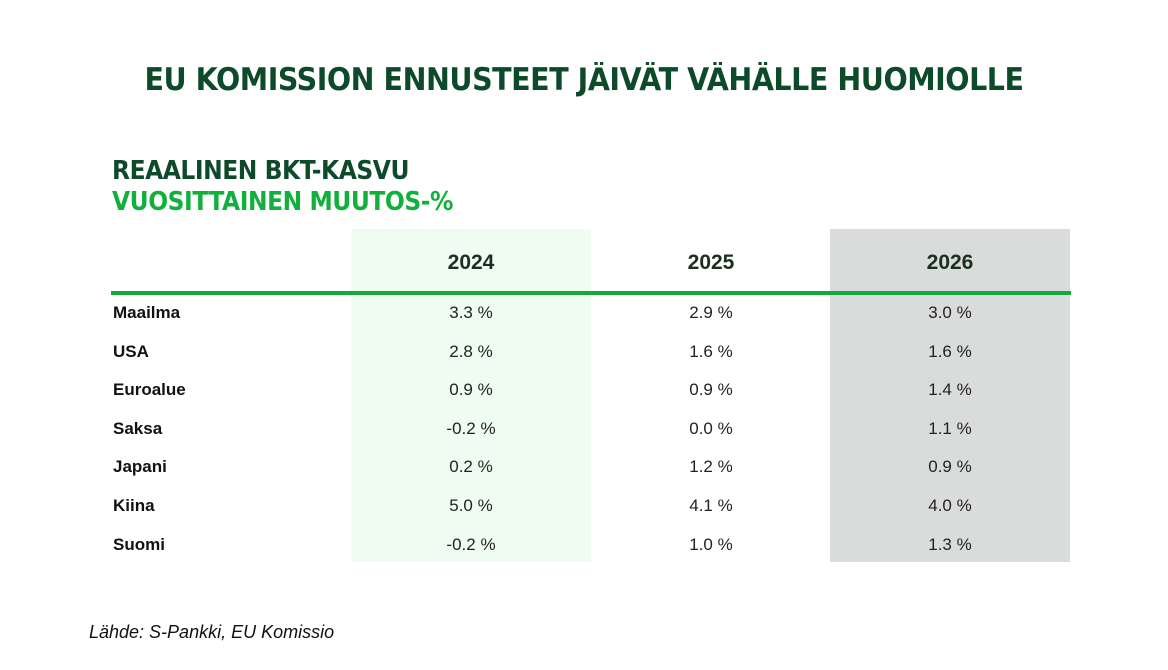 This screenshot has width=1168, height=670. What do you see at coordinates (950, 544) in the screenshot?
I see `cell-value: 1.3 %` at bounding box center [950, 544].